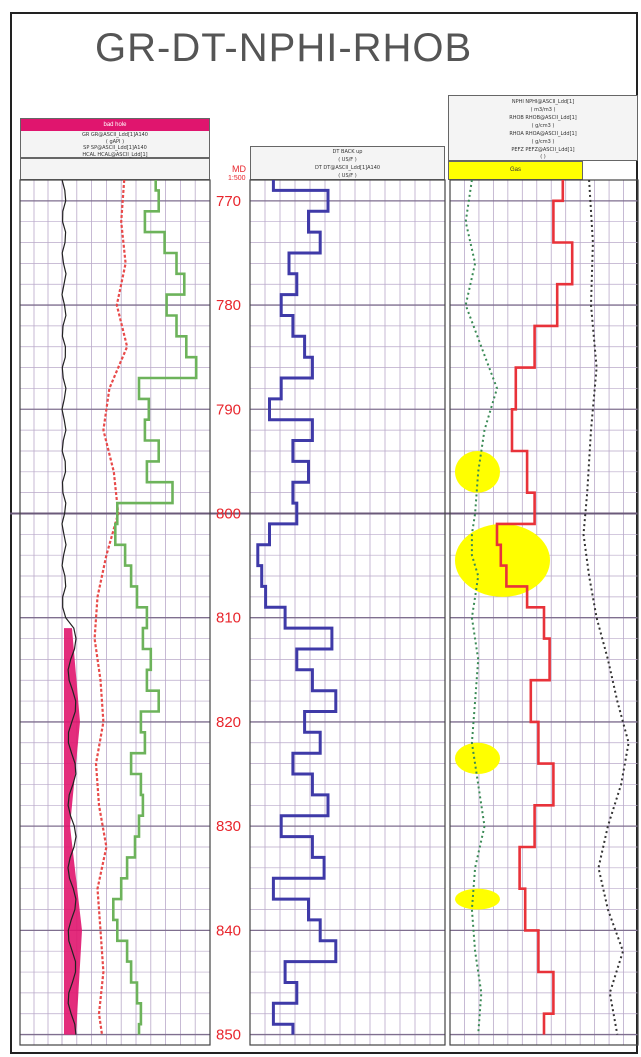 This screenshot has width=641, height=1057. Describe the element at coordinates (228, 409) in the screenshot. I see `depth-tick-label: 790` at that location.